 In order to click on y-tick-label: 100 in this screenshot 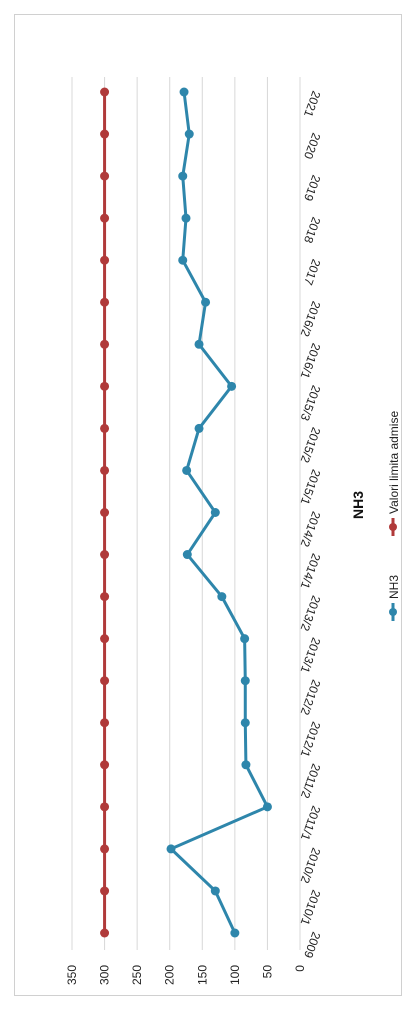, I will do `click(235, 975)`.